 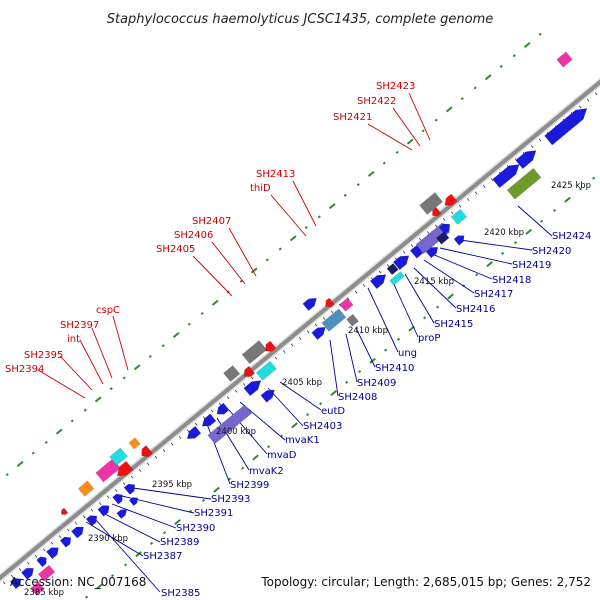 I want to click on gene-label: SH2423, so click(x=395, y=86).